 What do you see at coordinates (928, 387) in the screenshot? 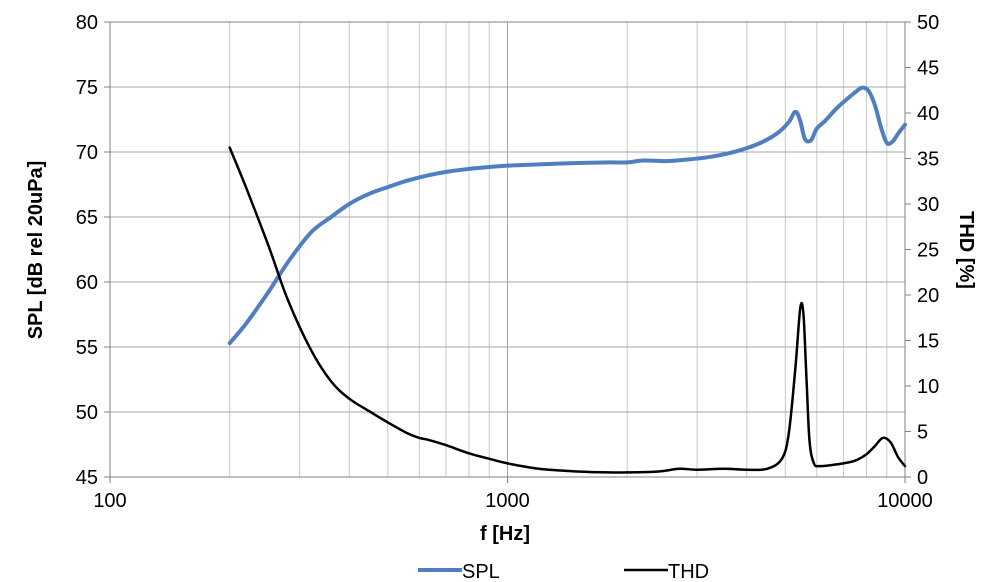
I see `y2-tick-label: 10` at bounding box center [928, 387].